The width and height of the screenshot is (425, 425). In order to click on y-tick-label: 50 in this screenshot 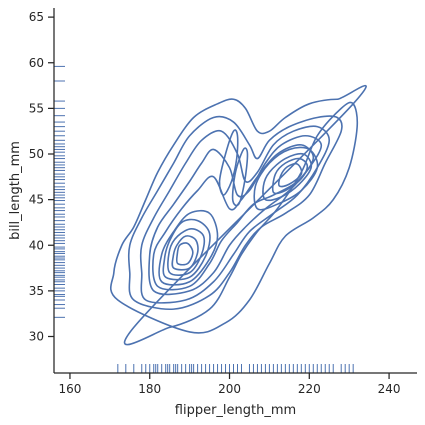, I will do `click(36, 154)`.